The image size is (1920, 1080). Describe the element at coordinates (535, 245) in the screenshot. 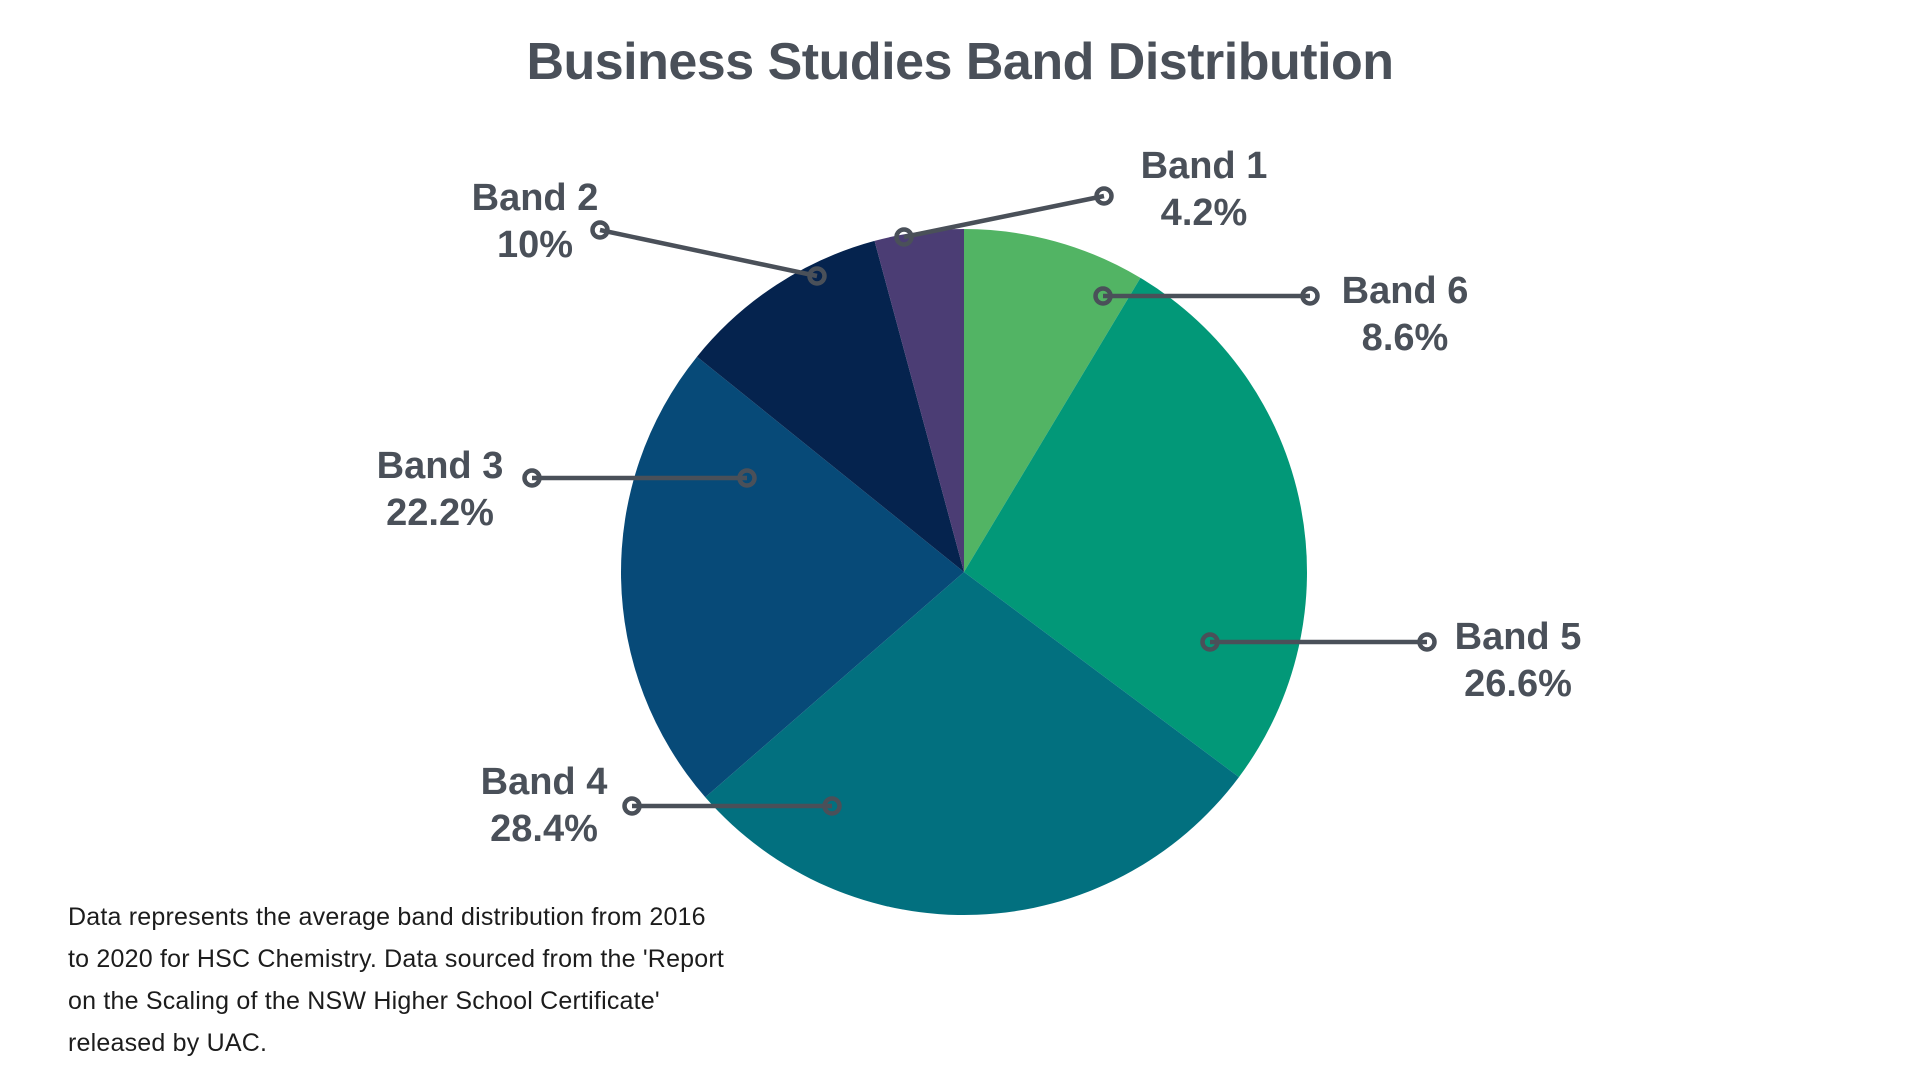

I see `slice-label-percent: 10%` at that location.